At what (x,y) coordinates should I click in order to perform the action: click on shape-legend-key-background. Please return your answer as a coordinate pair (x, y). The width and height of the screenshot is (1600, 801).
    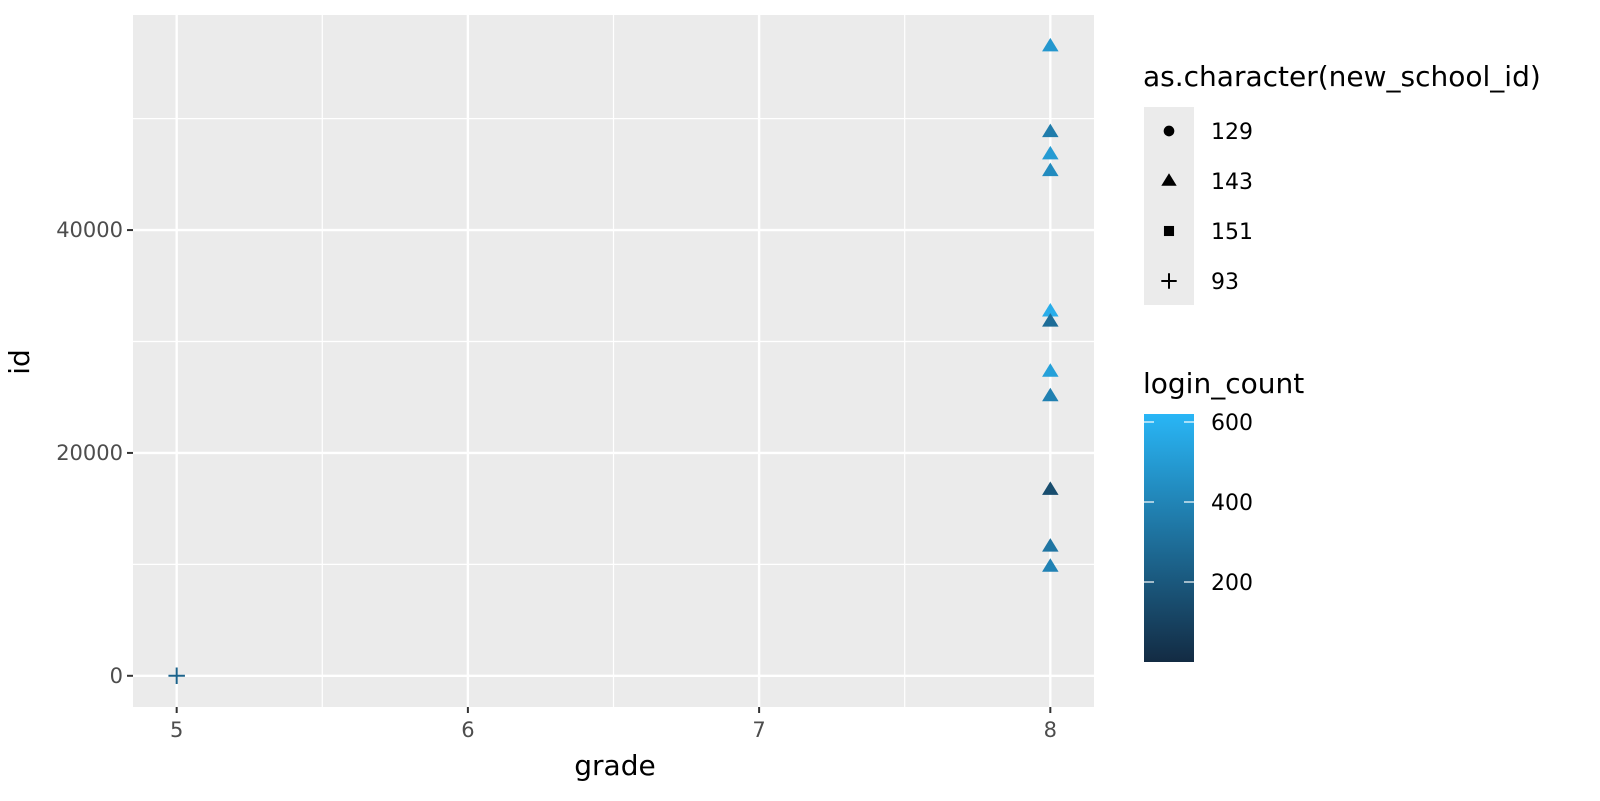
    Looking at the image, I should click on (1169, 206).